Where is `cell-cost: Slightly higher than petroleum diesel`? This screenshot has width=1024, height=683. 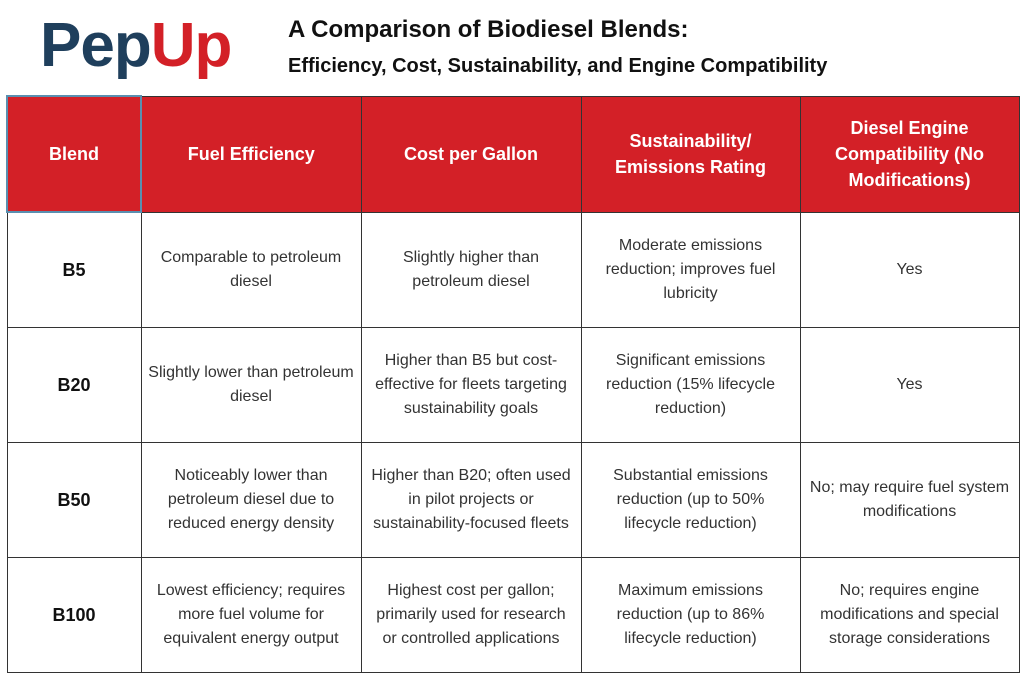 cell-cost: Slightly higher than petroleum diesel is located at coordinates (471, 269).